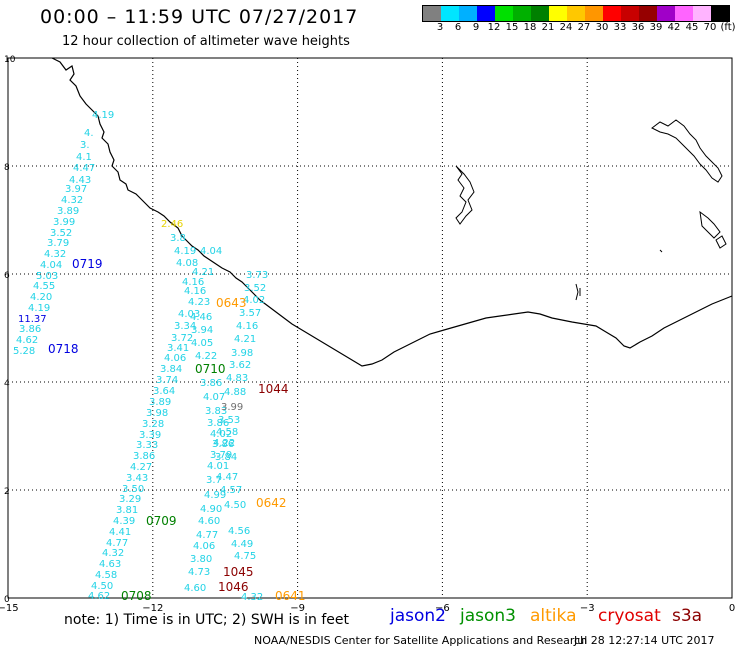  What do you see at coordinates (32, 319) in the screenshot?
I see `wave-height-value: 11.37` at bounding box center [32, 319].